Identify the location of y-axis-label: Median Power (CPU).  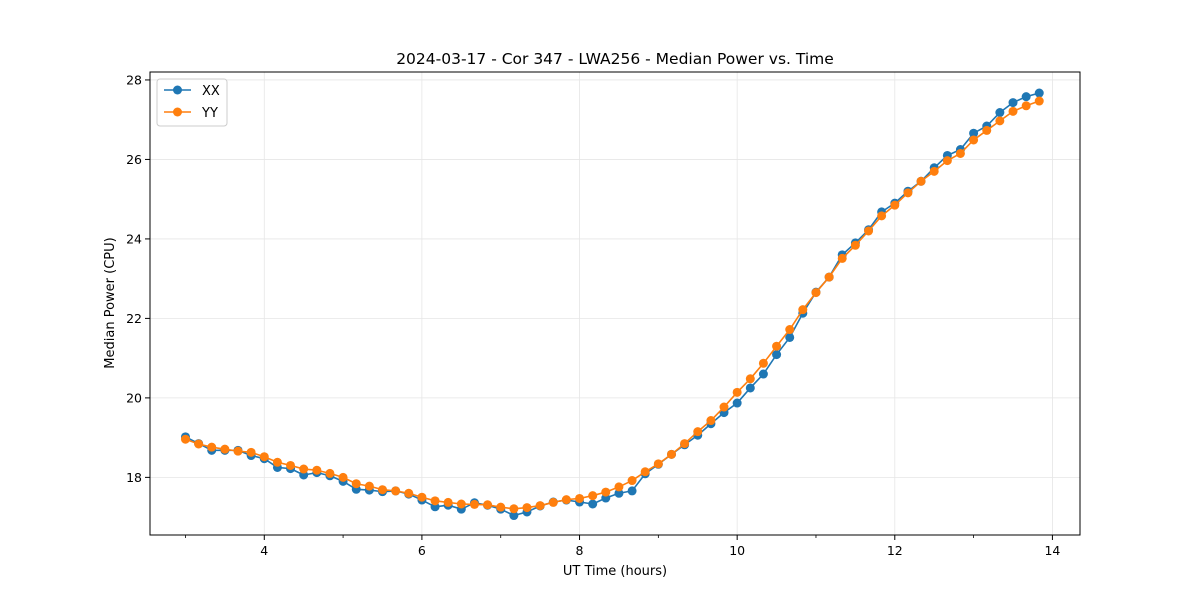
(110, 302).